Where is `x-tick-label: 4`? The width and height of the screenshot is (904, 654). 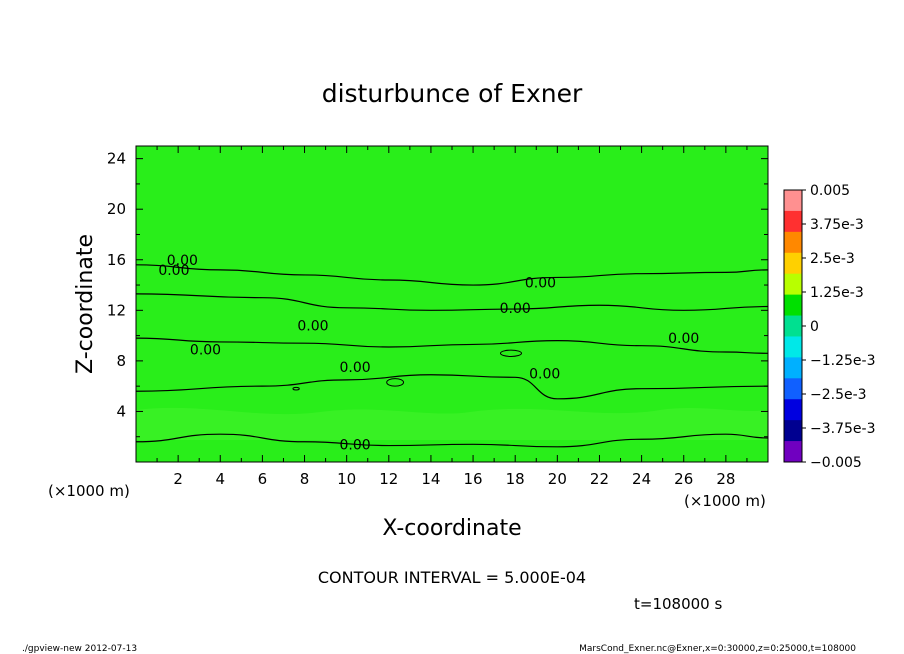
x-tick-label: 4 is located at coordinates (220, 479).